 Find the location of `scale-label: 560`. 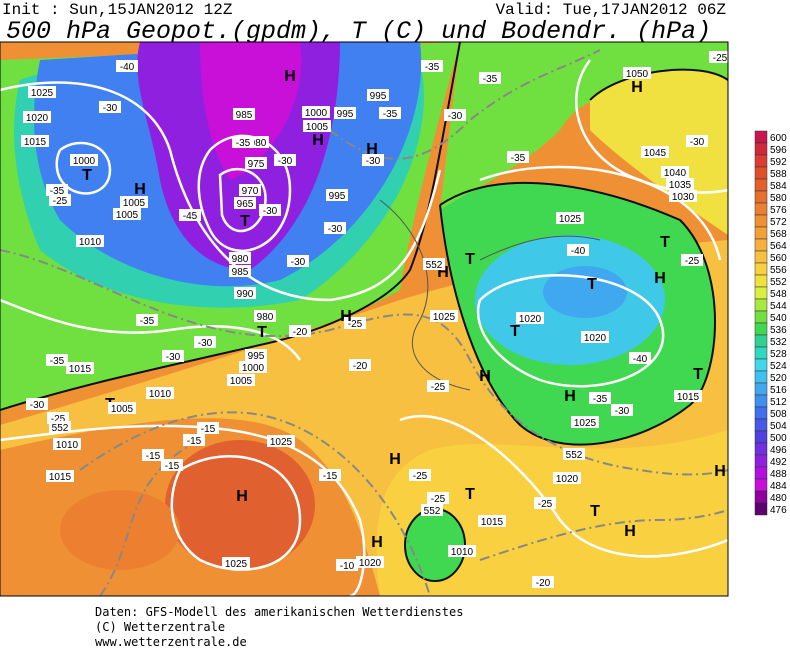

scale-label: 560 is located at coordinates (778, 258).